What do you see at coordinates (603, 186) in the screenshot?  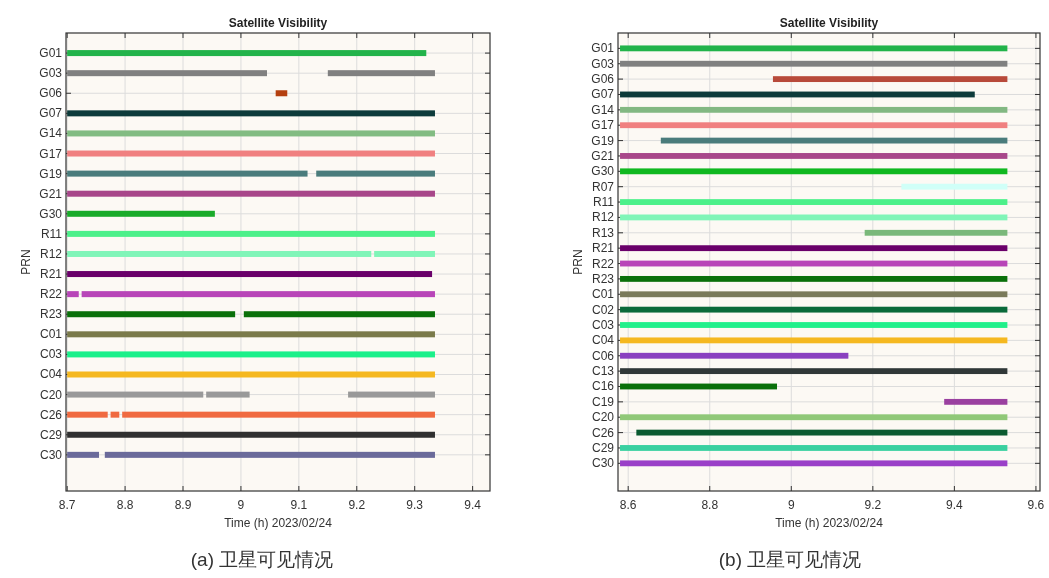 I see `y-tick-label: R07` at bounding box center [603, 186].